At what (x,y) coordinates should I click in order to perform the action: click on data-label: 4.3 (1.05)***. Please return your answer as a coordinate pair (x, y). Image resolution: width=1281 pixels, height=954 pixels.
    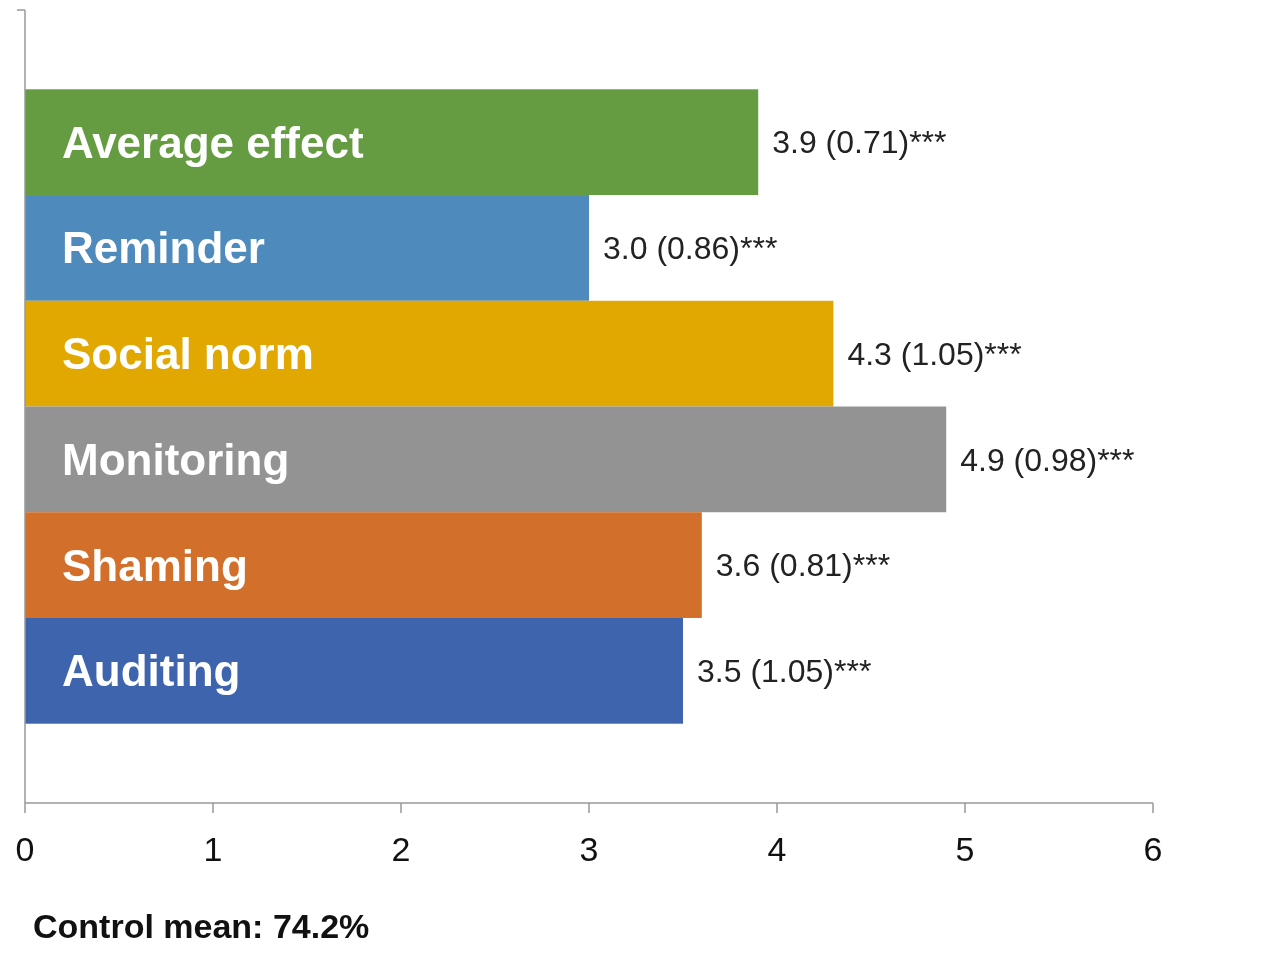
    Looking at the image, I should click on (934, 353).